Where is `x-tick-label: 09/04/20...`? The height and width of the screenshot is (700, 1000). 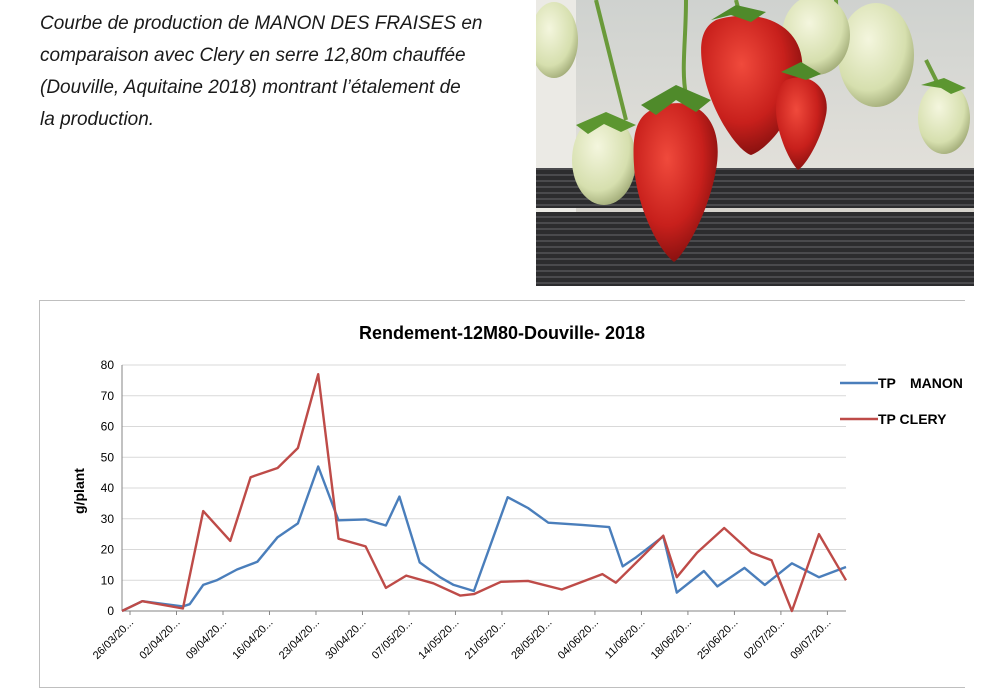
x-tick-label: 09/04/20... is located at coordinates (206, 639).